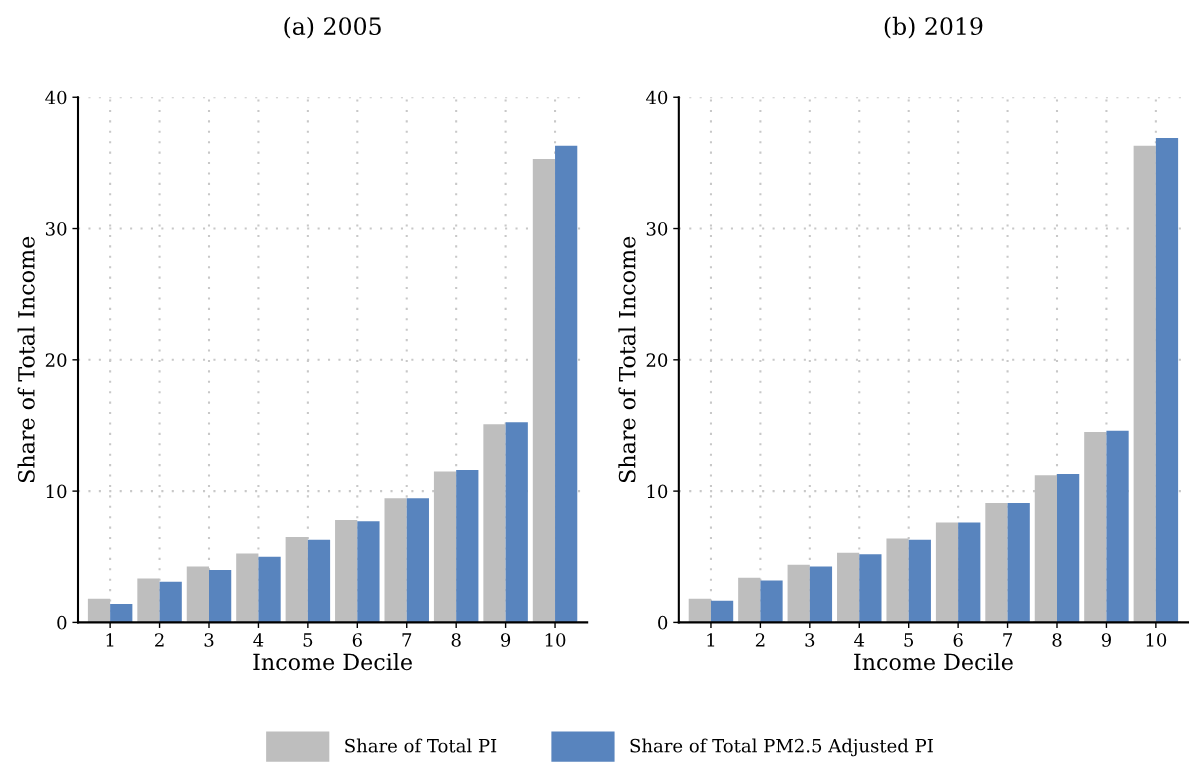 The image size is (1200, 778). What do you see at coordinates (421, 745) in the screenshot?
I see `legend-label: Share of Total PI` at bounding box center [421, 745].